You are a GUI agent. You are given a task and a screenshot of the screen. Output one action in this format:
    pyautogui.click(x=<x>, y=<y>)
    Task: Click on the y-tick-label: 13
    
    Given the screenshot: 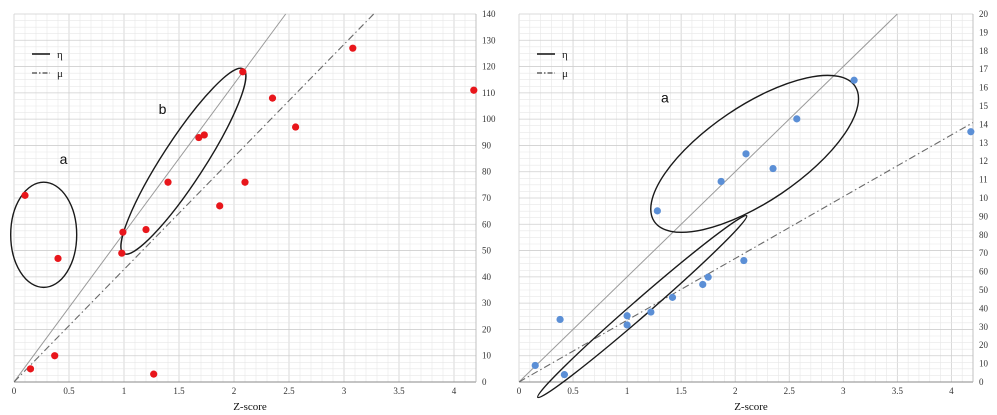 What is the action you would take?
    pyautogui.click(x=984, y=143)
    